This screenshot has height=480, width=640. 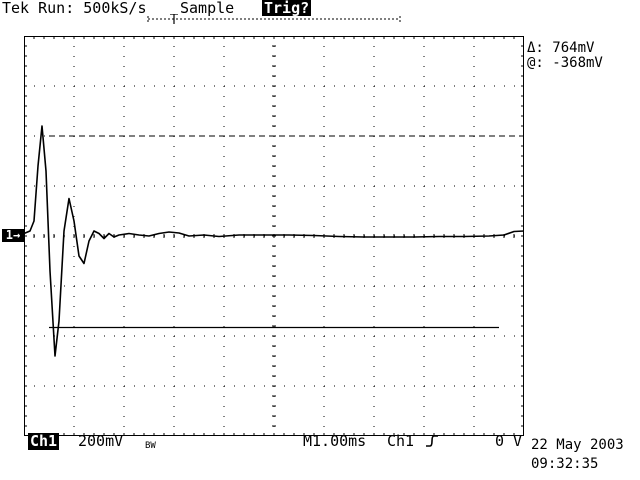 What do you see at coordinates (287, 8) in the screenshot?
I see `trigger-status-badge: Trig?` at bounding box center [287, 8].